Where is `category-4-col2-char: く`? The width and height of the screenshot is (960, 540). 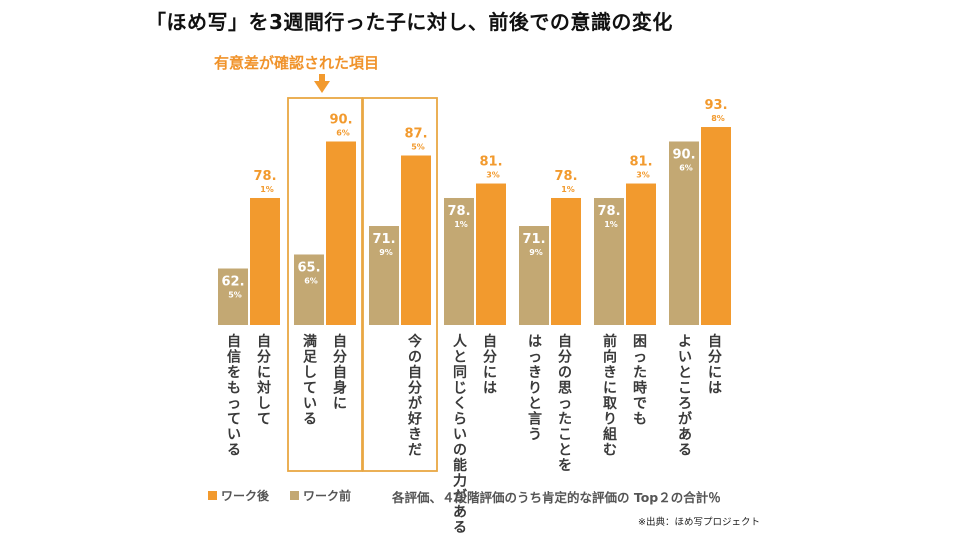 category-4-col2-char: く is located at coordinates (460, 404).